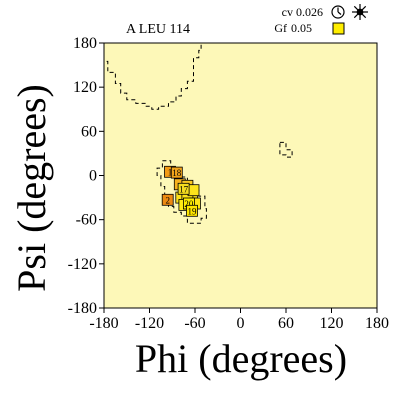 The image size is (393, 393). I want to click on legend-cv-value: 0.026, so click(309, 12).